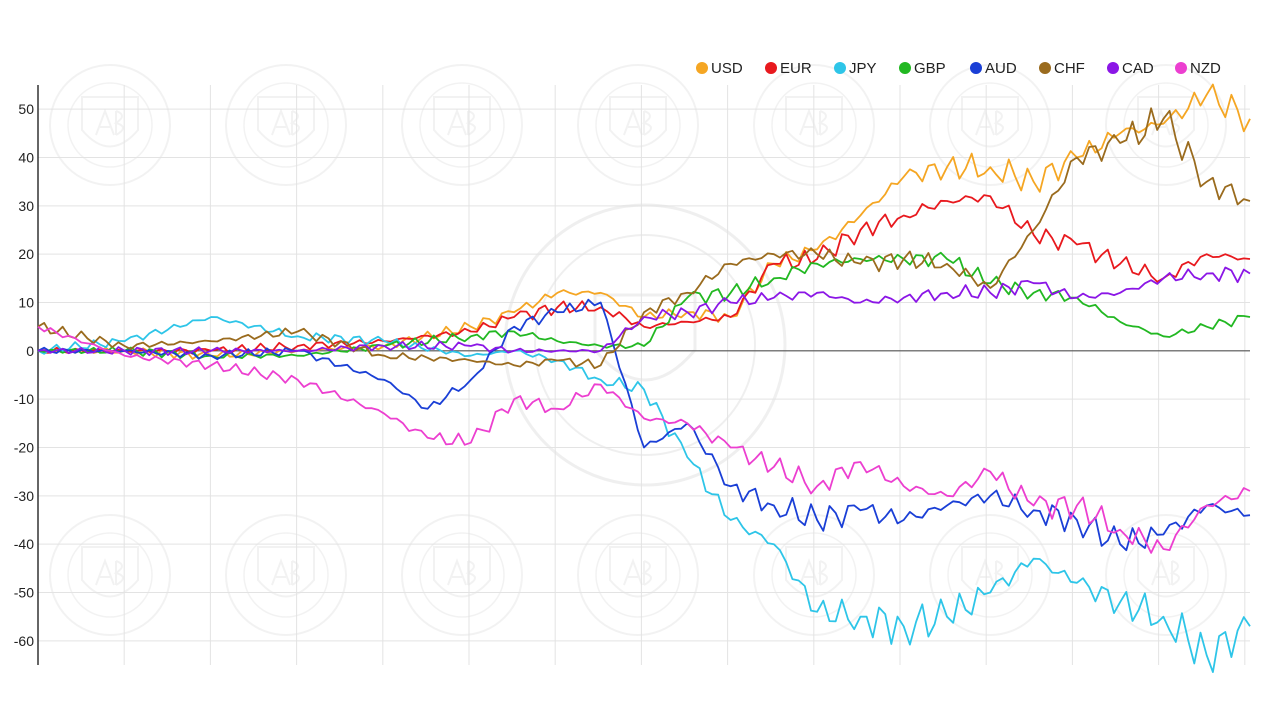 The height and width of the screenshot is (720, 1280). Describe the element at coordinates (24, 593) in the screenshot. I see `y-tick-label: -50` at that location.